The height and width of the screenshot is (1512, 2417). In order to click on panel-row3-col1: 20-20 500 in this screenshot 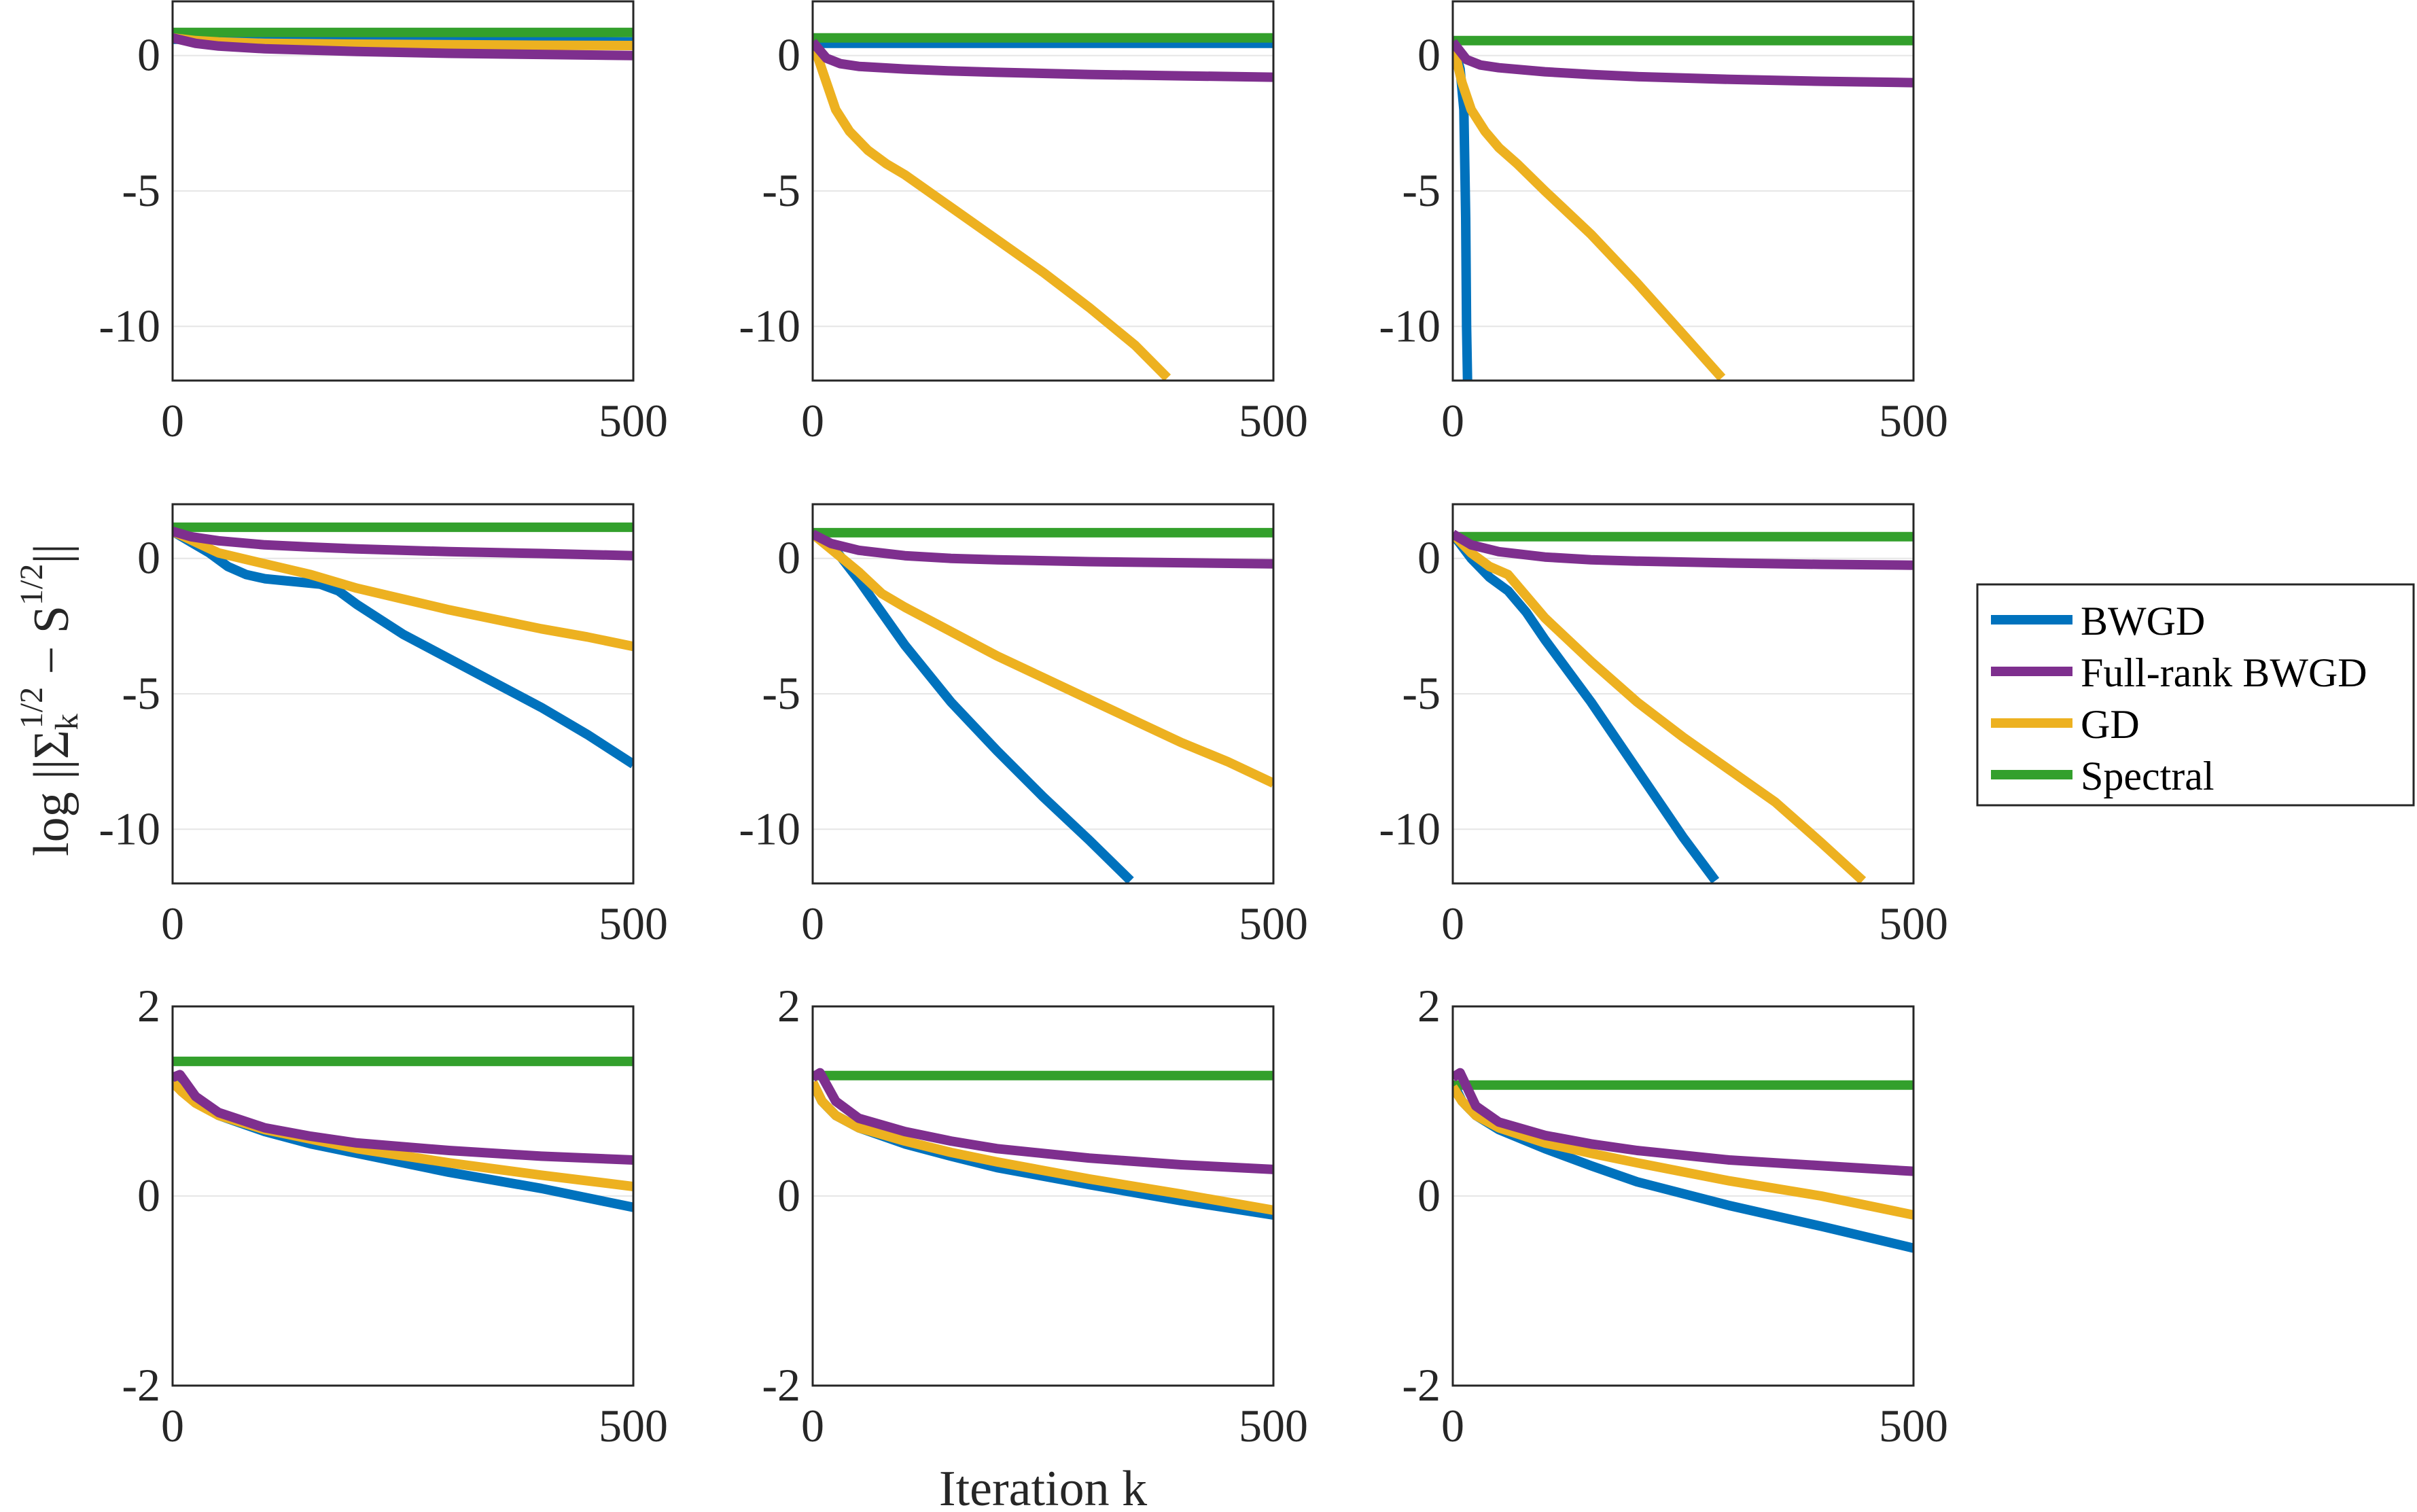, I will do `click(395, 1216)`.